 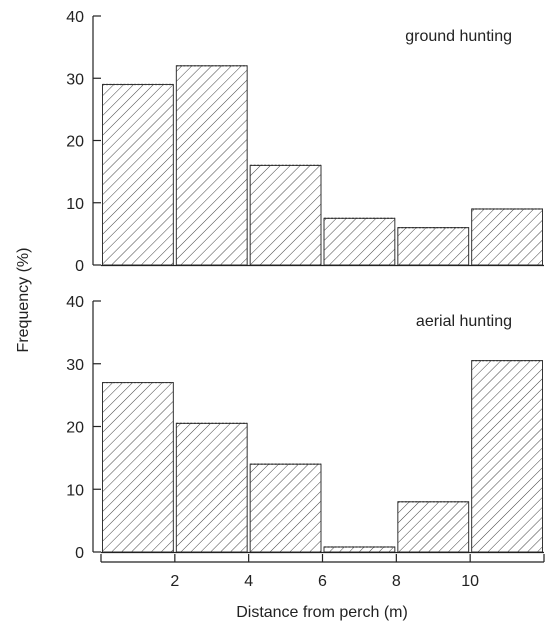 What do you see at coordinates (470, 581) in the screenshot?
I see `x-tick-label-10: 10` at bounding box center [470, 581].